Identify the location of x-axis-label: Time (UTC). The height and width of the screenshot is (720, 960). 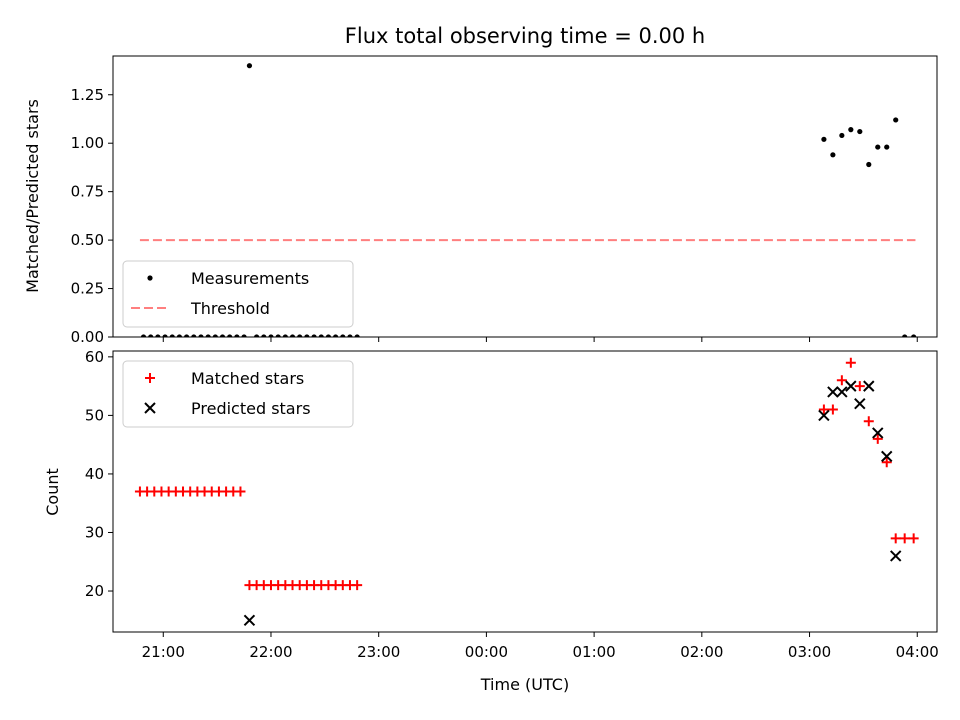
(524, 684).